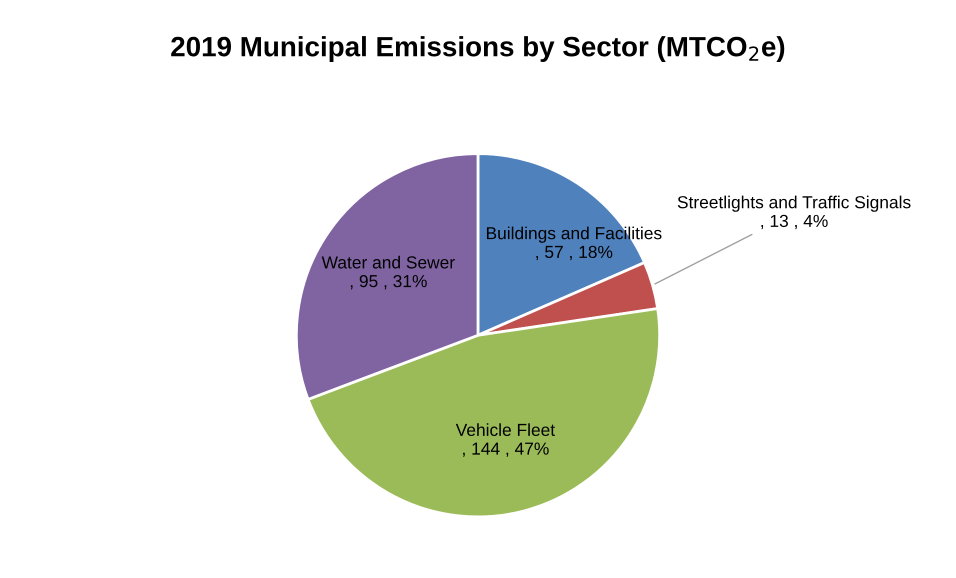 Image resolution: width=956 pixels, height=578 pixels. What do you see at coordinates (574, 253) in the screenshot?
I see `data-label: , 57 , 18%` at bounding box center [574, 253].